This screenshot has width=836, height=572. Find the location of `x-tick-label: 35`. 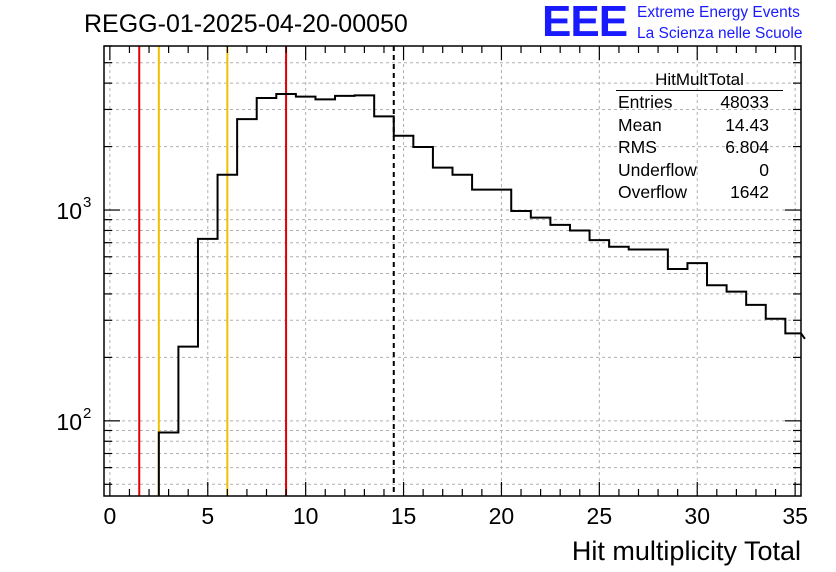

x-tick-label: 35 is located at coordinates (795, 516).